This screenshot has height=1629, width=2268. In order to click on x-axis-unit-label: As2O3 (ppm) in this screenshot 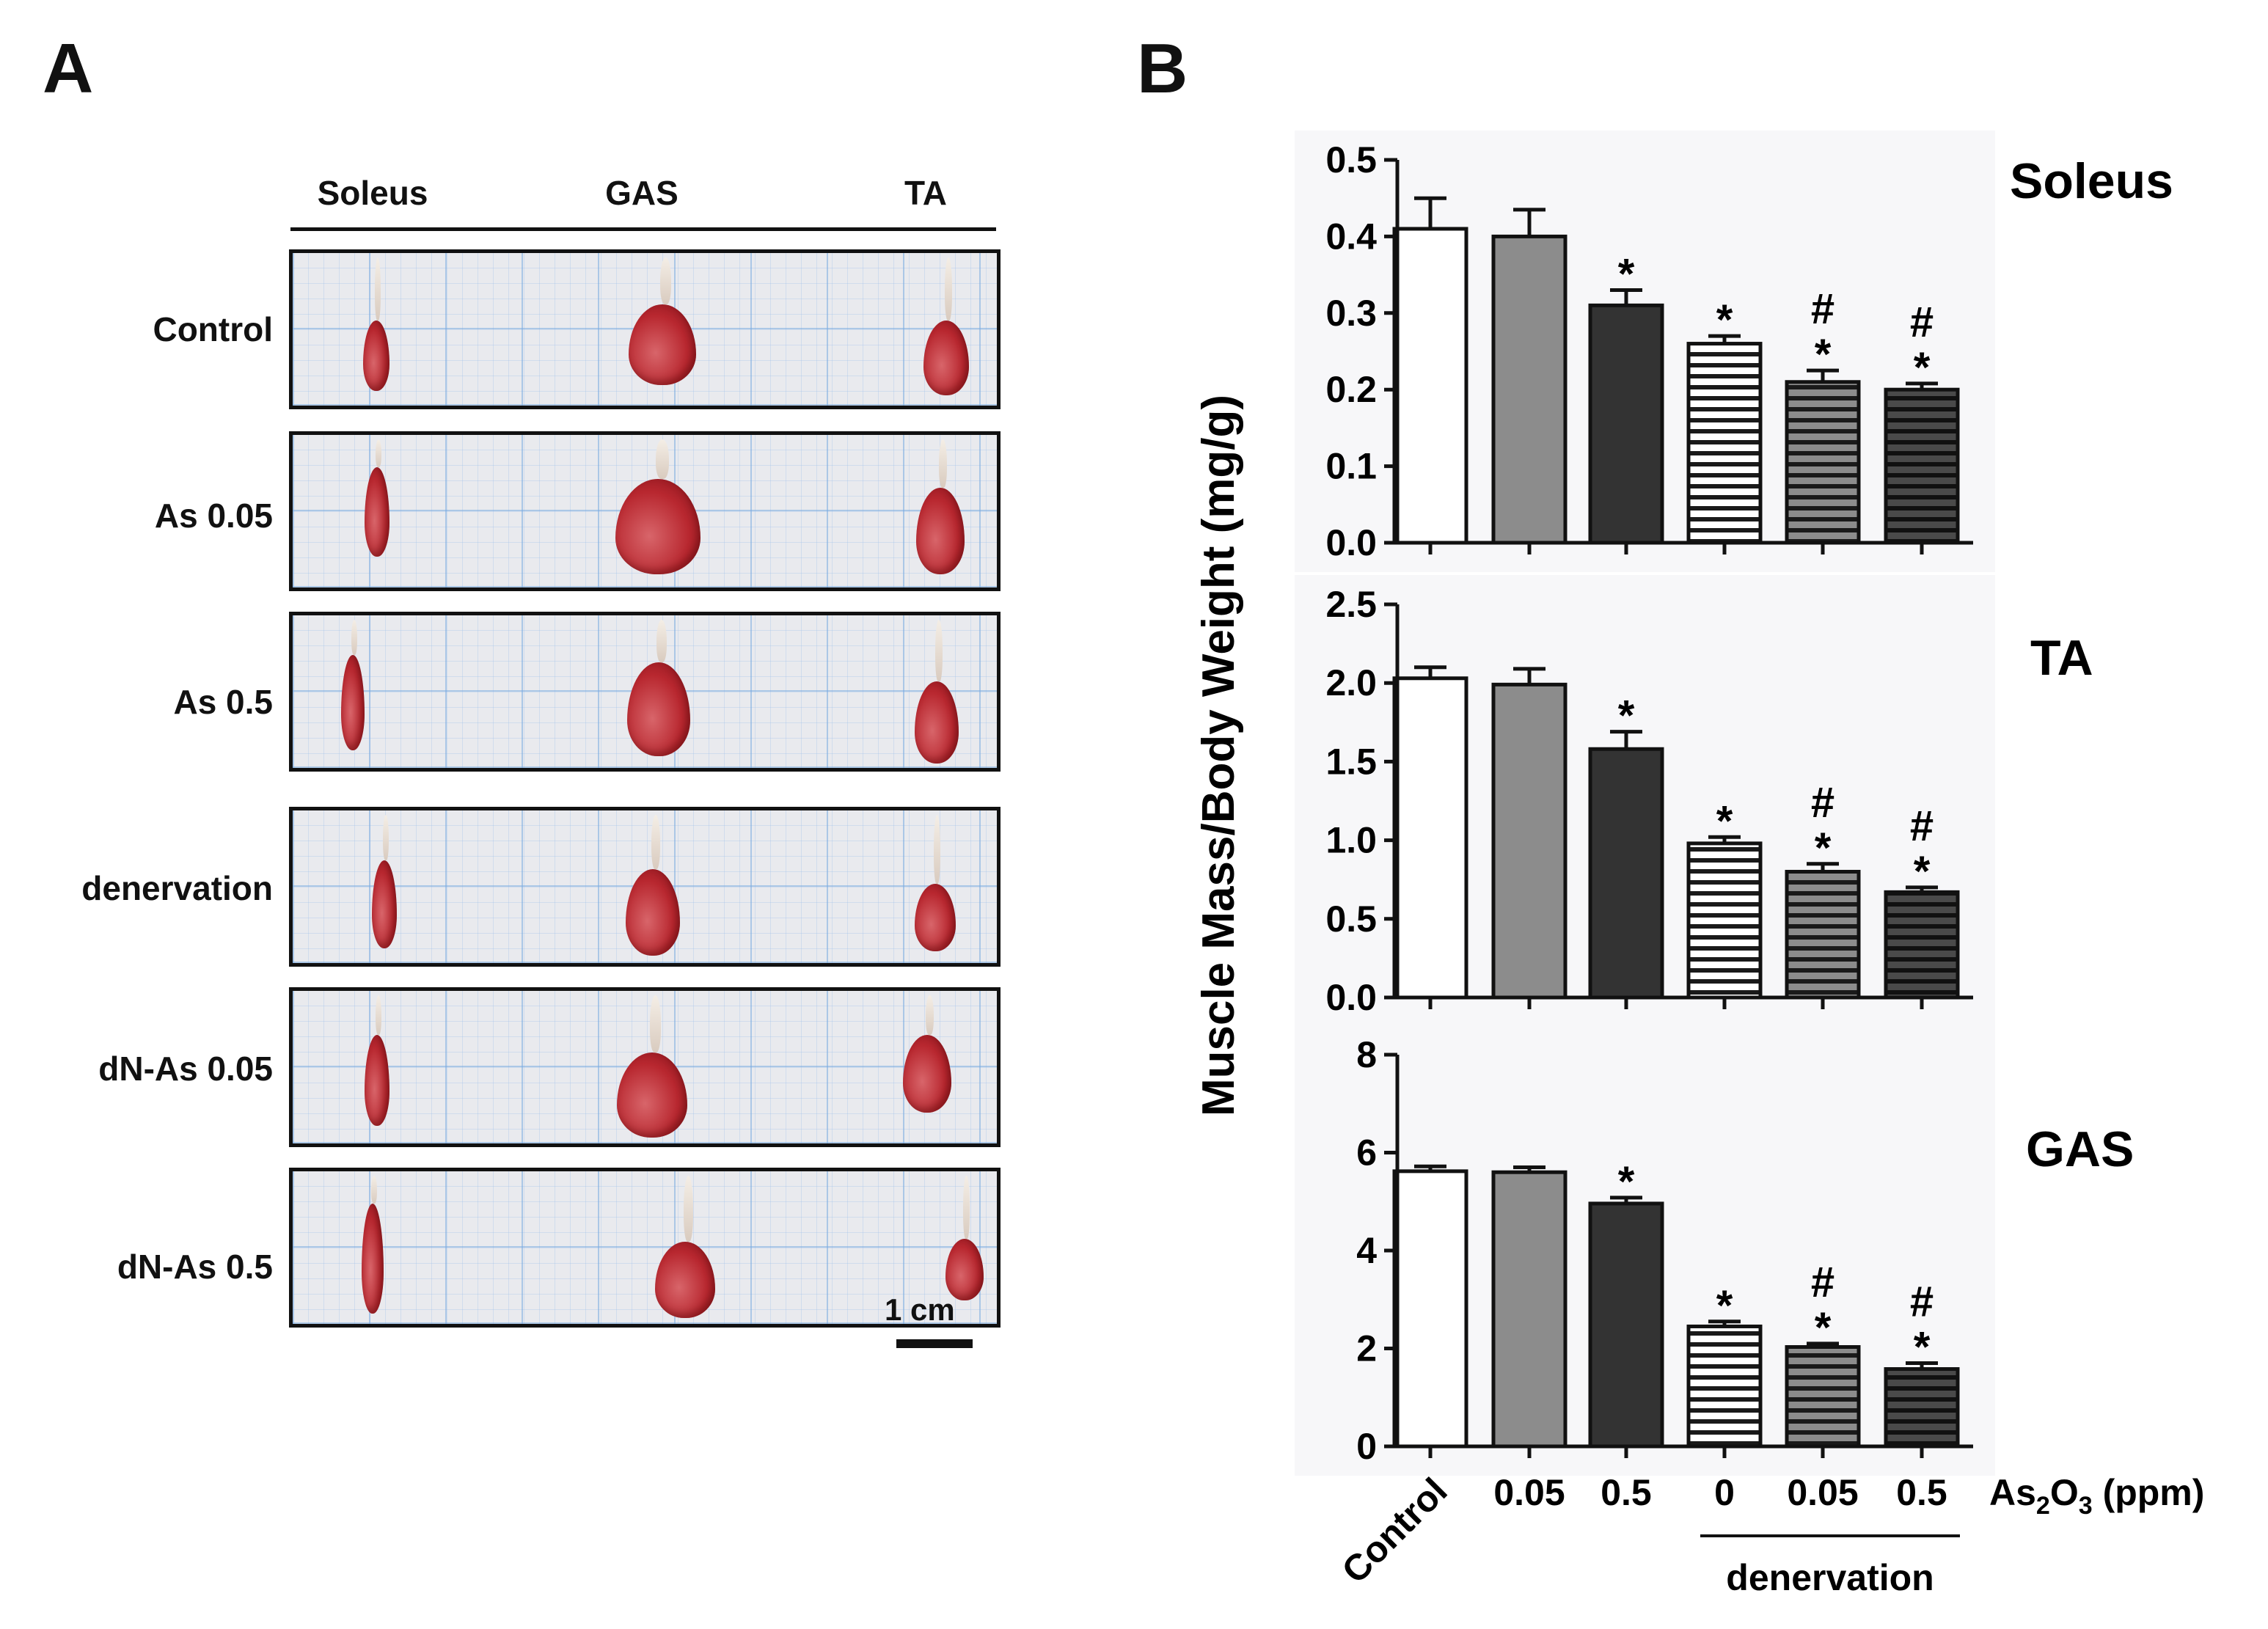, I will do `click(2096, 1496)`.